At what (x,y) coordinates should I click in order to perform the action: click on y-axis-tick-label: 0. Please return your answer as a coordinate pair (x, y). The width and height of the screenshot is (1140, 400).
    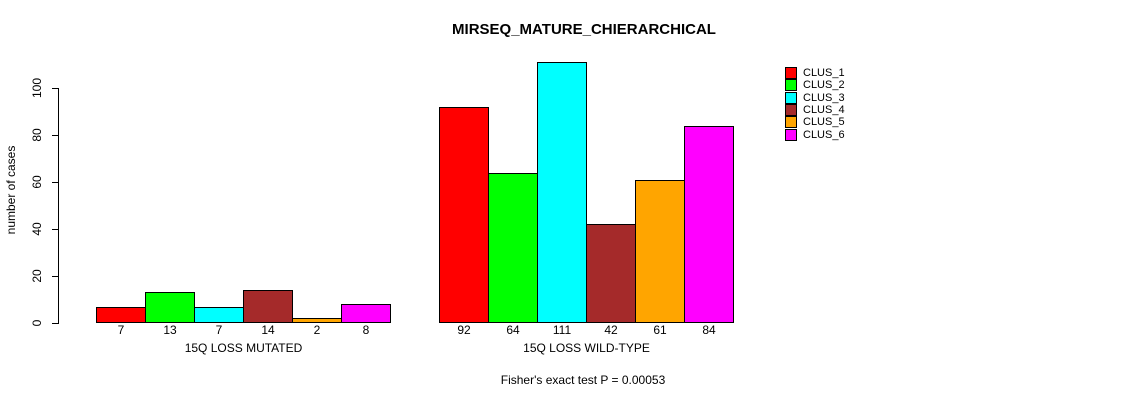
    Looking at the image, I should click on (37, 323).